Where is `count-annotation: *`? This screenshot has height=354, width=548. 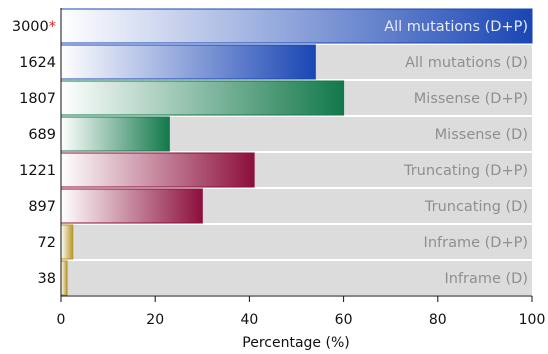 count-annotation: * is located at coordinates (52, 27).